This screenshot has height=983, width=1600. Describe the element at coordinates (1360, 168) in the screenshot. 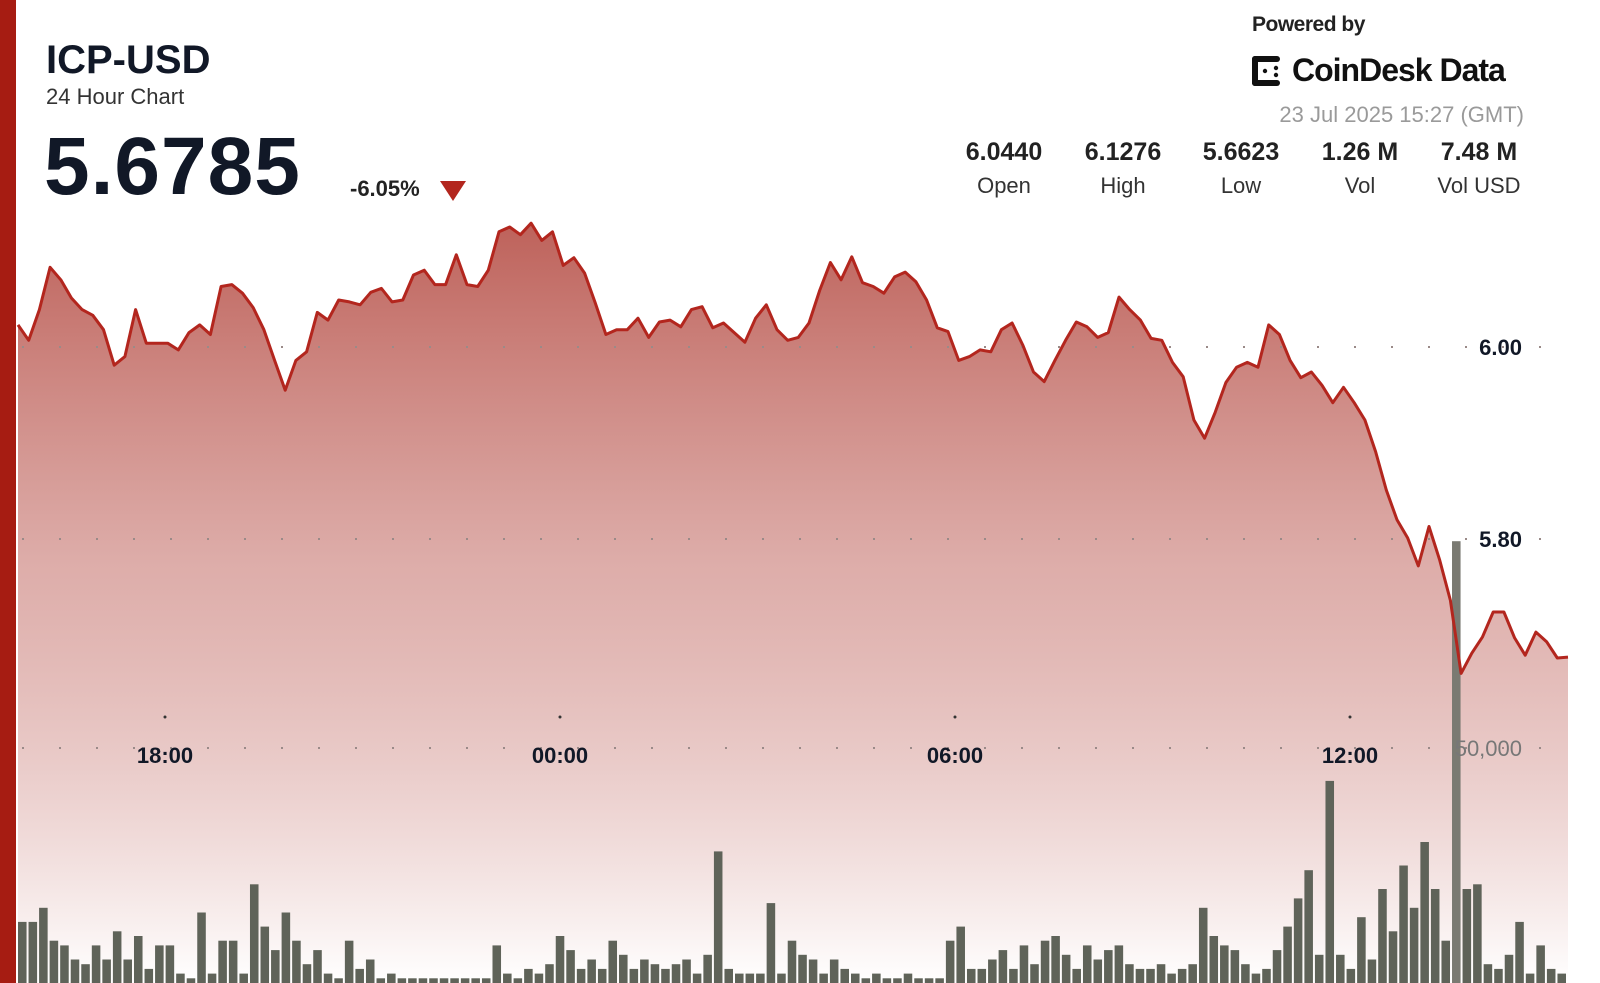

I see `stat-vol: 1.26 M Vol` at that location.